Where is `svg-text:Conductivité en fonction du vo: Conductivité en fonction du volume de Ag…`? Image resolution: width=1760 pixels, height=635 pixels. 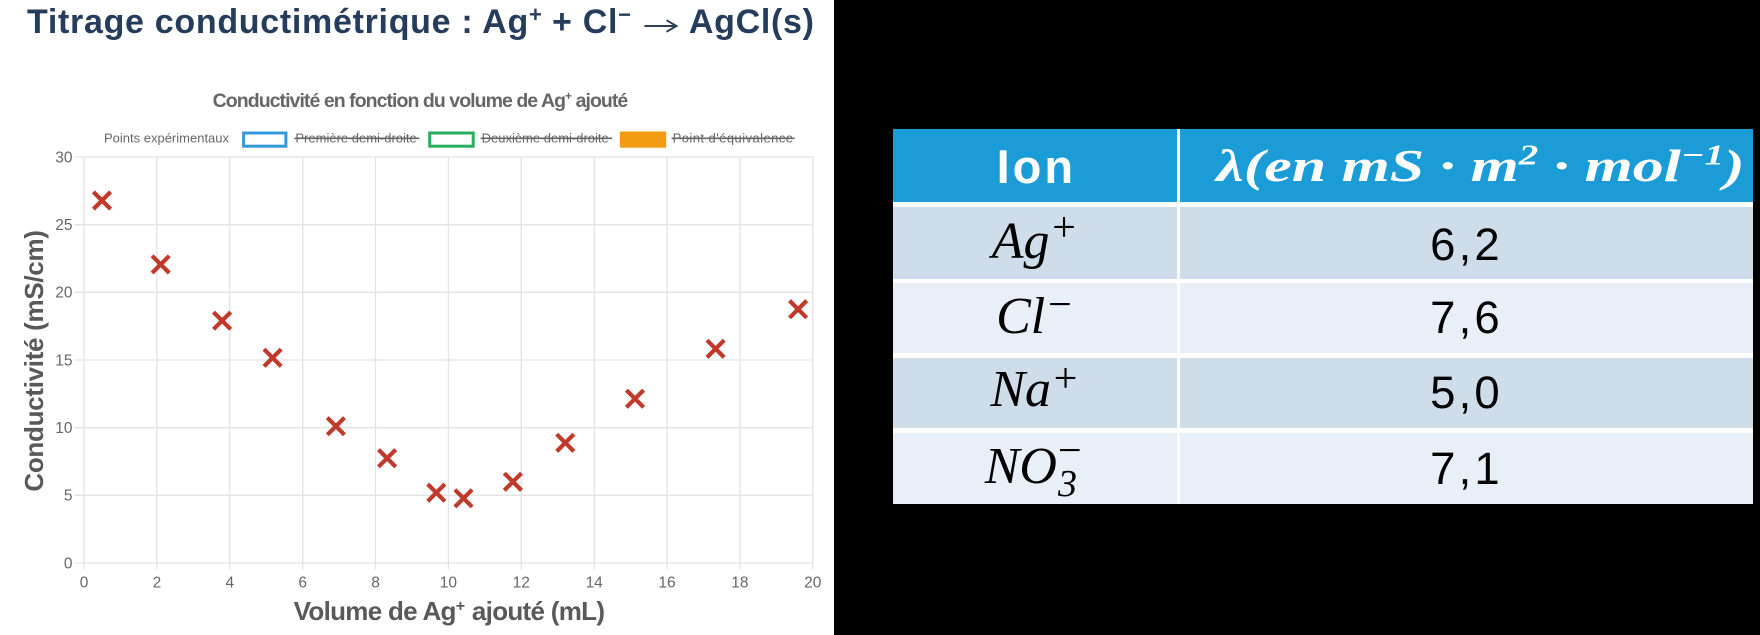 svg-text:Conductivité en fonction du vo: Conductivité en fonction du volume de Ag… is located at coordinates (421, 100).